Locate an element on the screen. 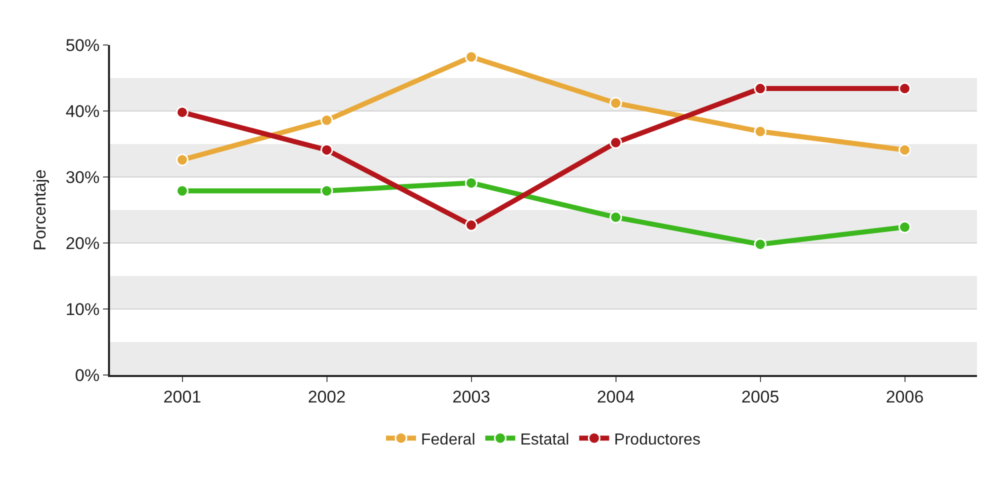 Image resolution: width=992 pixels, height=500 pixels. y-tick-label: 40% is located at coordinates (83, 111).